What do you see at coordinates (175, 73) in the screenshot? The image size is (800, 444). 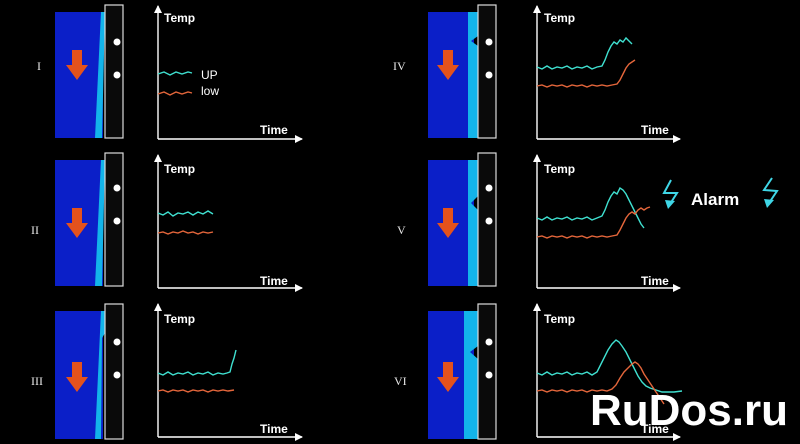 I see `legend-swatch-up` at bounding box center [175, 73].